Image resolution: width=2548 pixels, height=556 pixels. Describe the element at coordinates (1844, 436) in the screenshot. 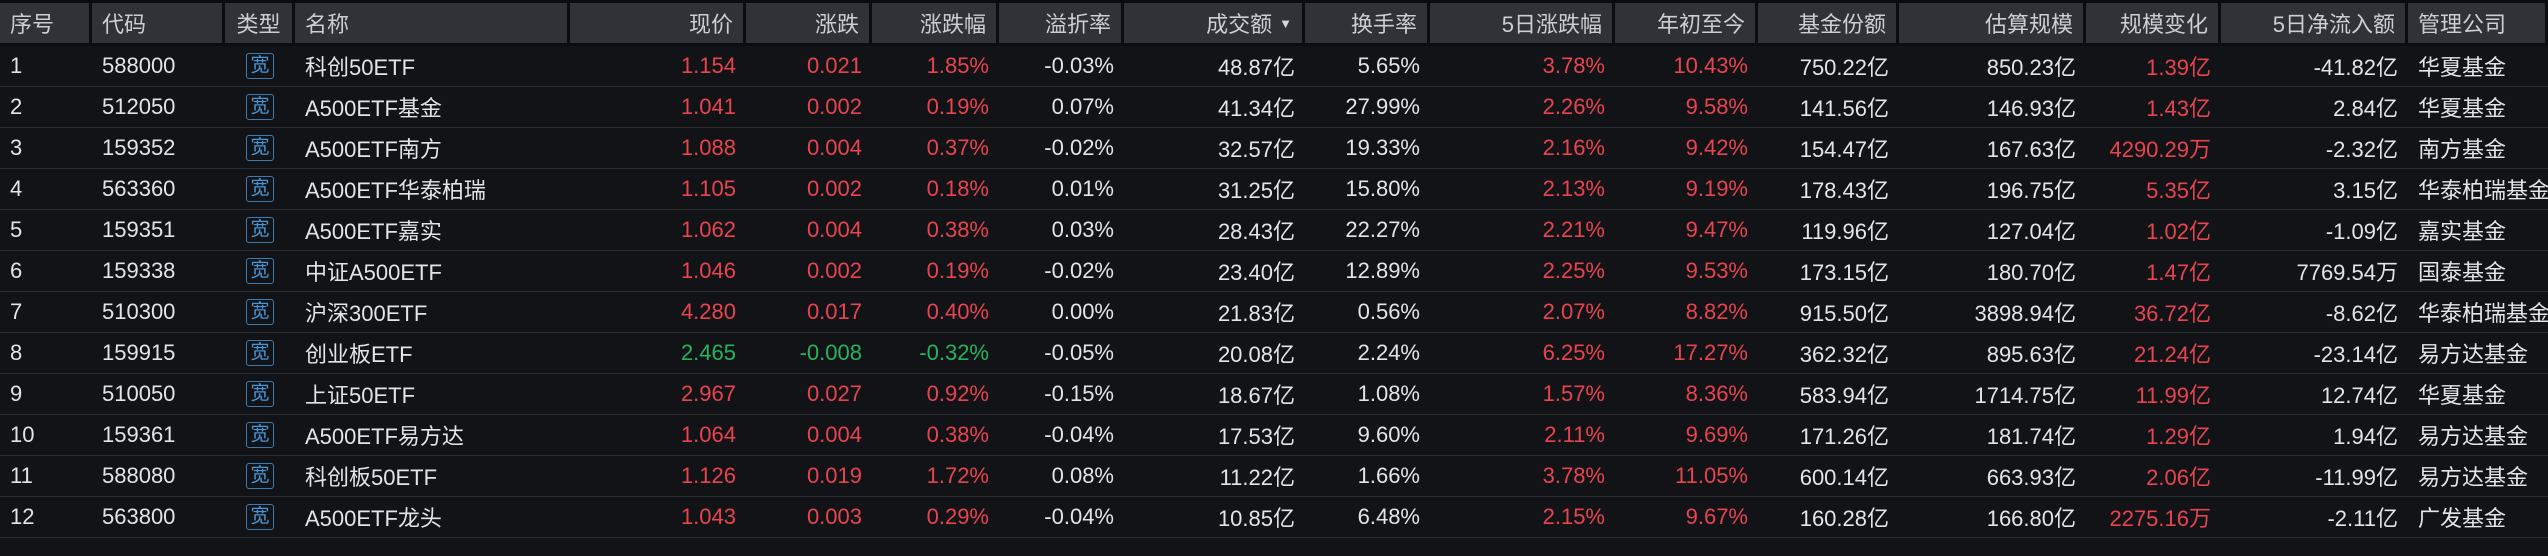

I see `cell-fund-shares: 171.26亿` at that location.